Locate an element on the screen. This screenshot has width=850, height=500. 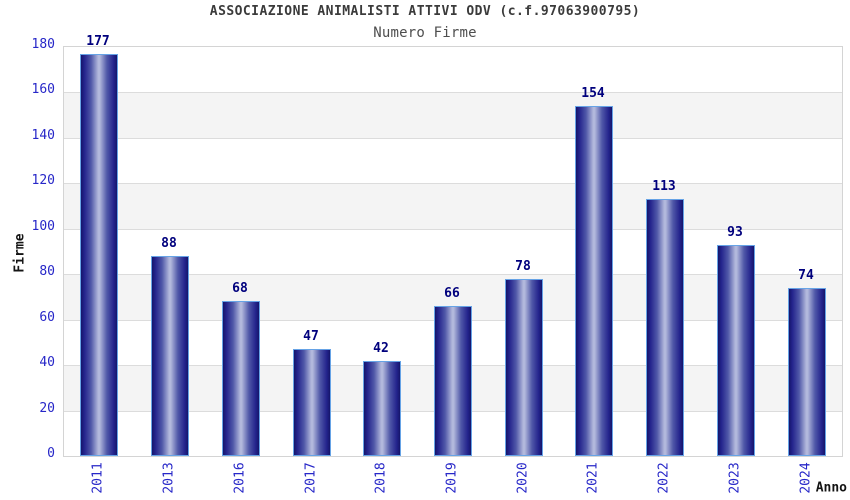
x-tick-label: 2018 is located at coordinates (381, 478).